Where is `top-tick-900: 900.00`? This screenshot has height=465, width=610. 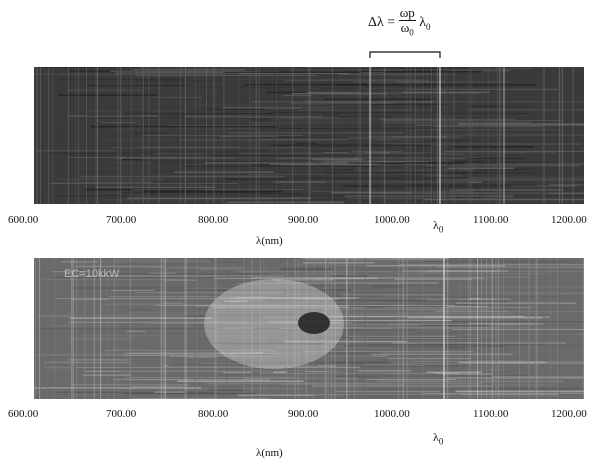
top-tick-900: 900.00 is located at coordinates (303, 220).